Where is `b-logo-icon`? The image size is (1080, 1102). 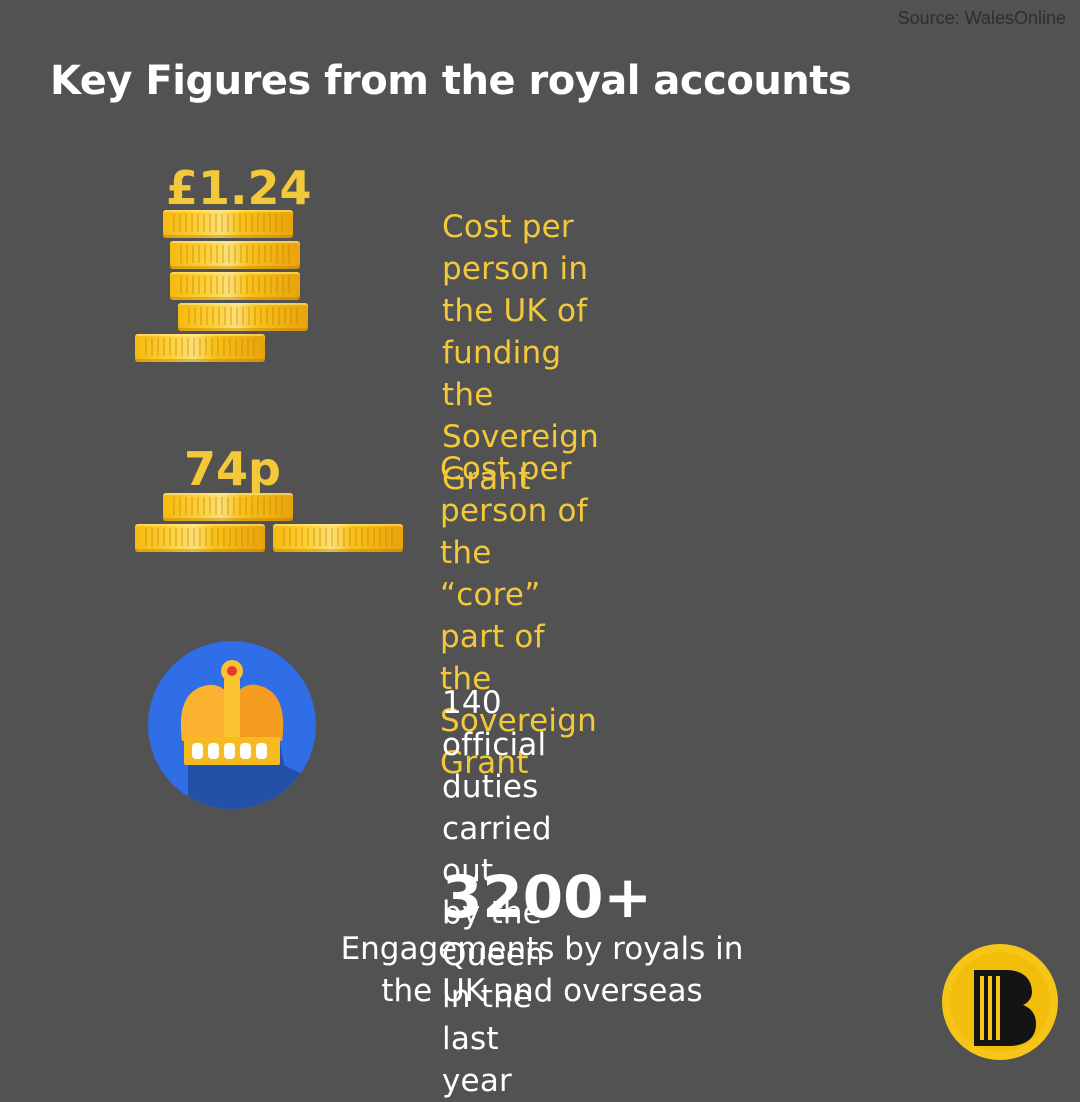
b-logo-icon is located at coordinates (1000, 1002).